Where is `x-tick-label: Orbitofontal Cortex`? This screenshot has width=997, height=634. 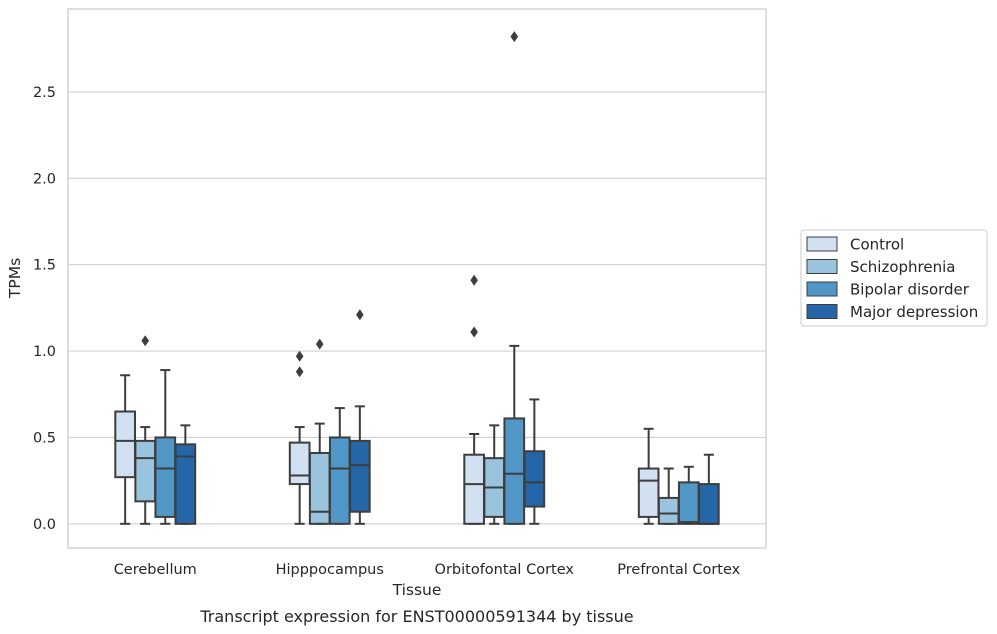
x-tick-label: Orbitofontal Cortex is located at coordinates (505, 570).